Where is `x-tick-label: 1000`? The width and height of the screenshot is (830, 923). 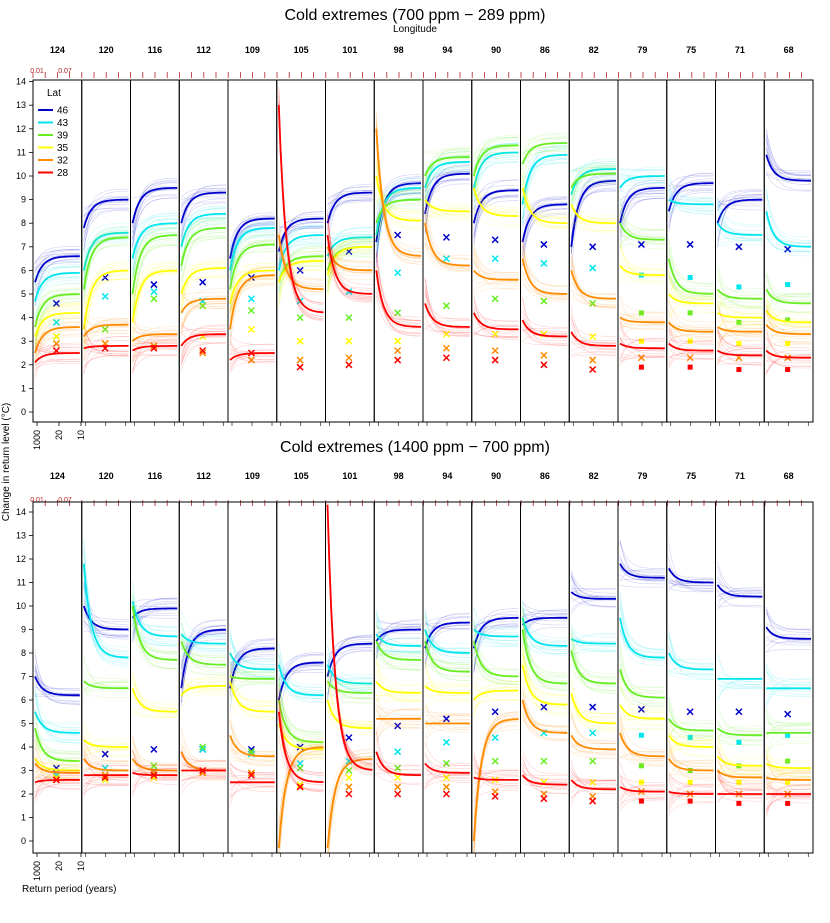 x-tick-label: 1000 is located at coordinates (37, 871).